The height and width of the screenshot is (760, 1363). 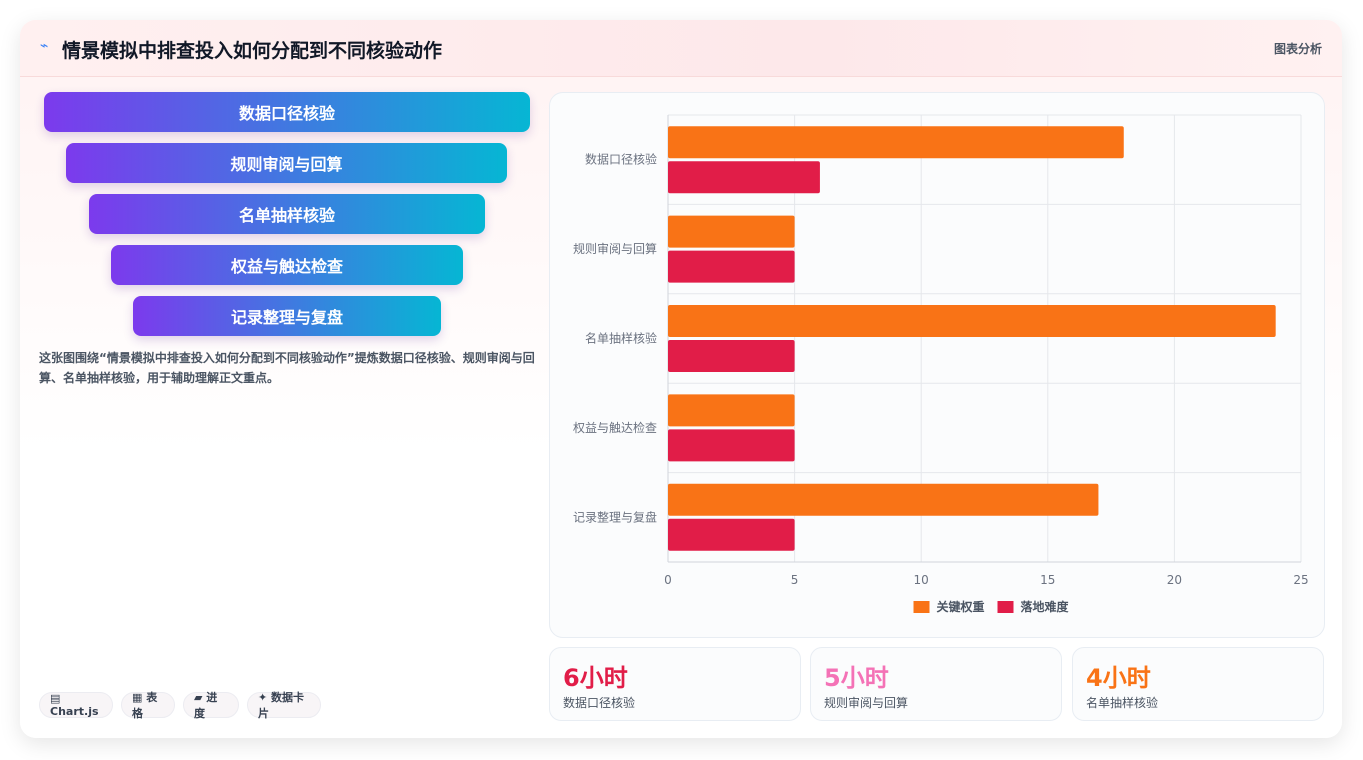 What do you see at coordinates (1174, 580) in the screenshot?
I see `x-tick-label: 20` at bounding box center [1174, 580].